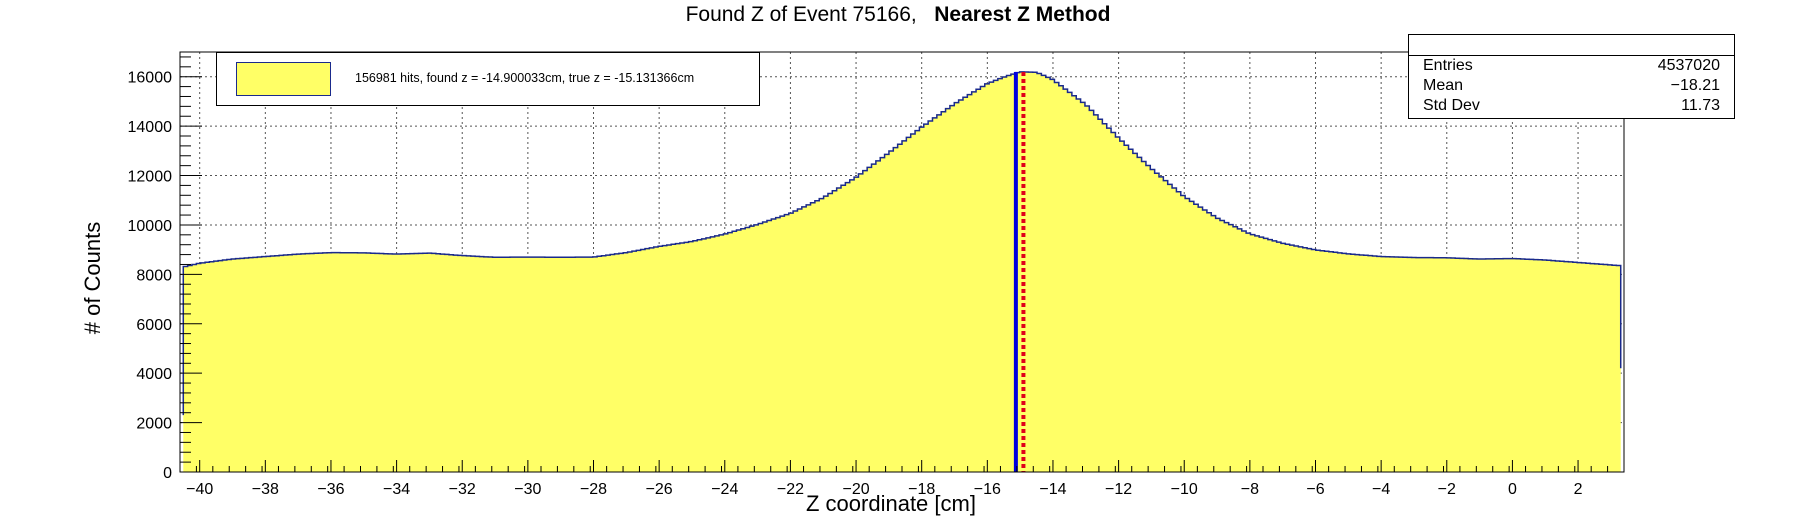 The height and width of the screenshot is (522, 1796). Describe the element at coordinates (1688, 65) in the screenshot. I see `stats-value: 4537020` at that location.